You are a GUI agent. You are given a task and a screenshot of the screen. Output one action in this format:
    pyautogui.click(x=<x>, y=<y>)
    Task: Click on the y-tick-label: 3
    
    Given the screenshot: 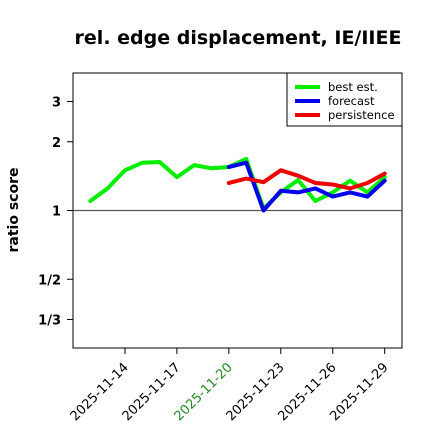 What is the action you would take?
    pyautogui.click(x=56, y=103)
    